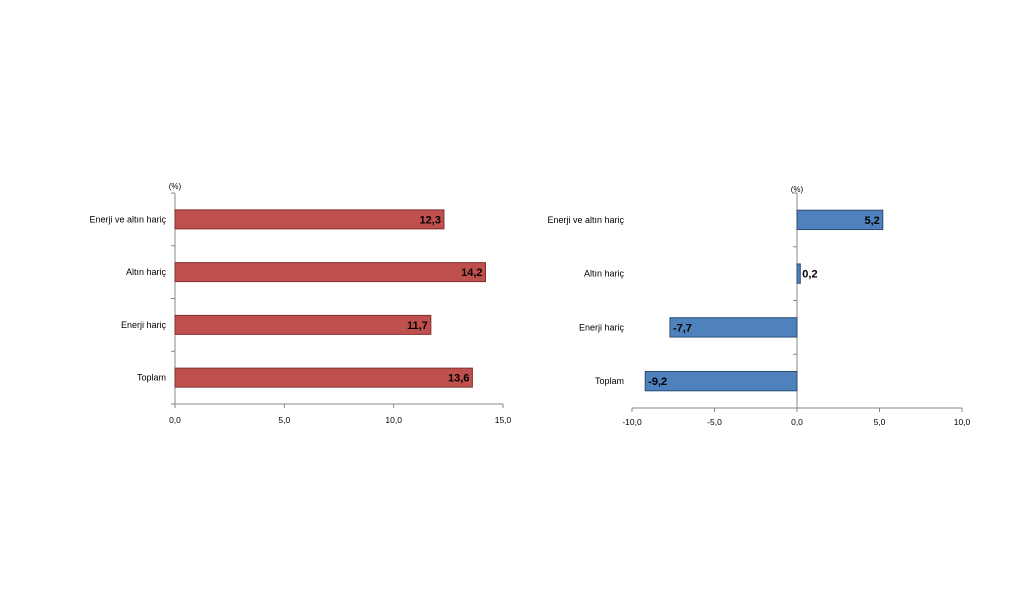  I want to click on data-label: 0,2, so click(809, 275).